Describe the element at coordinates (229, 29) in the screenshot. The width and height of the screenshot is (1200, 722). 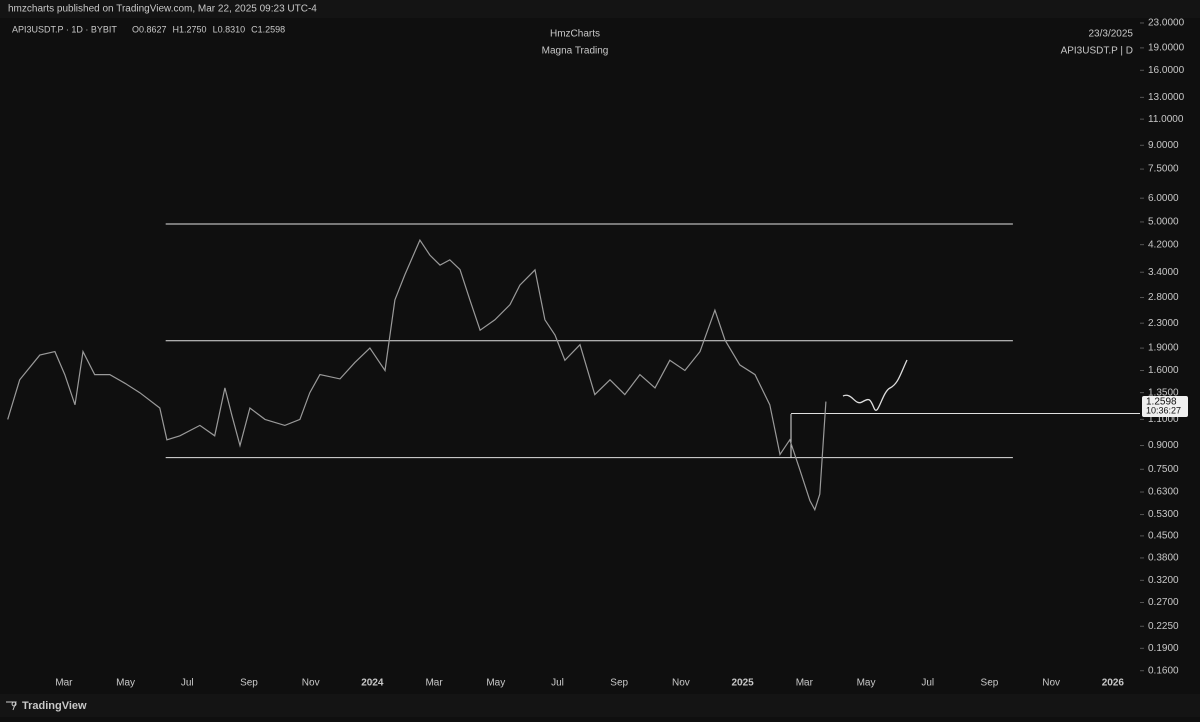
I see `ohlc-value: L0.8310` at that location.